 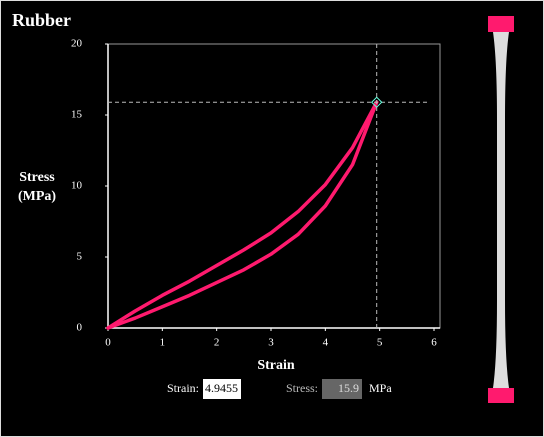 I want to click on x-axis-label: Strain, so click(x=276, y=365).